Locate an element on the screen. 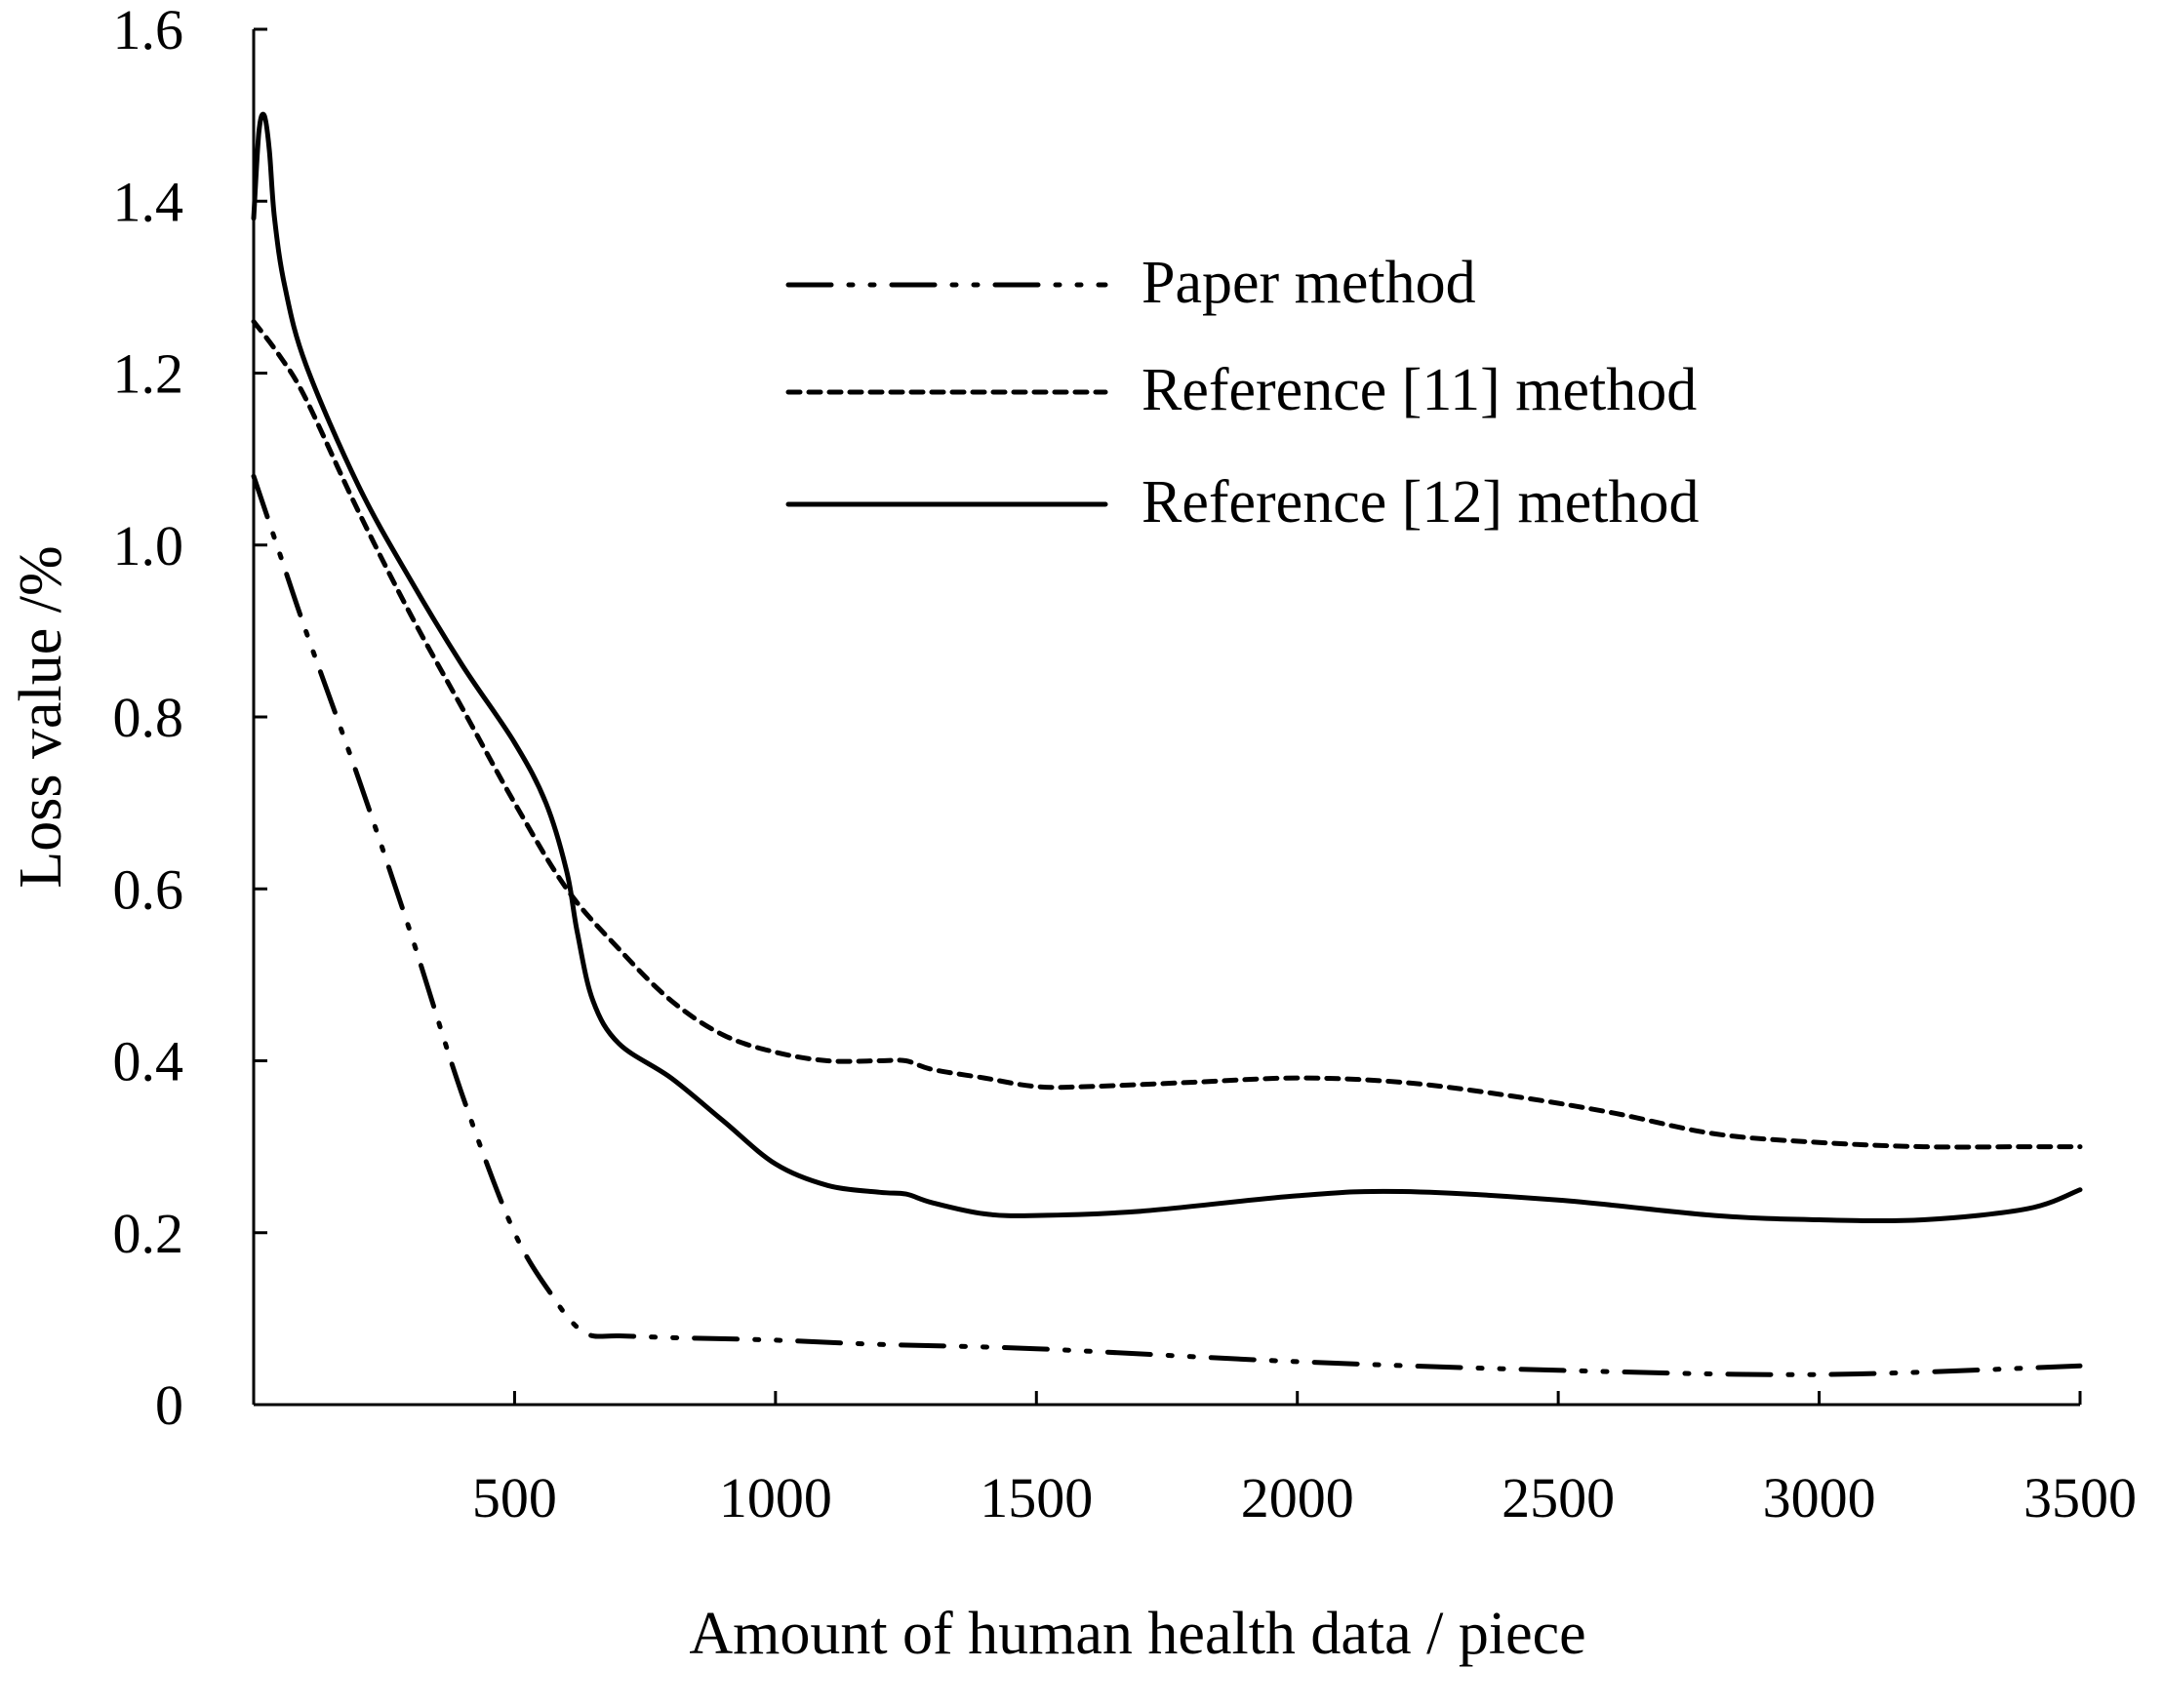 The height and width of the screenshot is (1708, 2163). y-axis-ticks: 0 0.2 0.4 0.6 0.8 1.0 1.2 1.4 1.6 is located at coordinates (190, 718).